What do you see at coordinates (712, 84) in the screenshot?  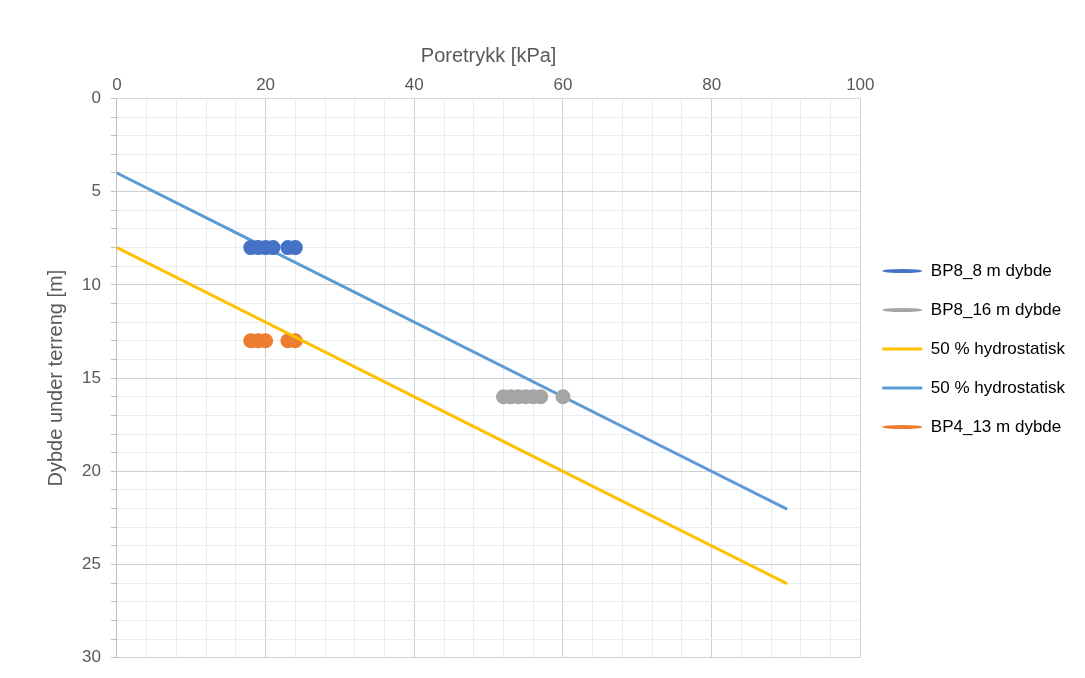 I see `x-tick-label: 80` at bounding box center [712, 84].